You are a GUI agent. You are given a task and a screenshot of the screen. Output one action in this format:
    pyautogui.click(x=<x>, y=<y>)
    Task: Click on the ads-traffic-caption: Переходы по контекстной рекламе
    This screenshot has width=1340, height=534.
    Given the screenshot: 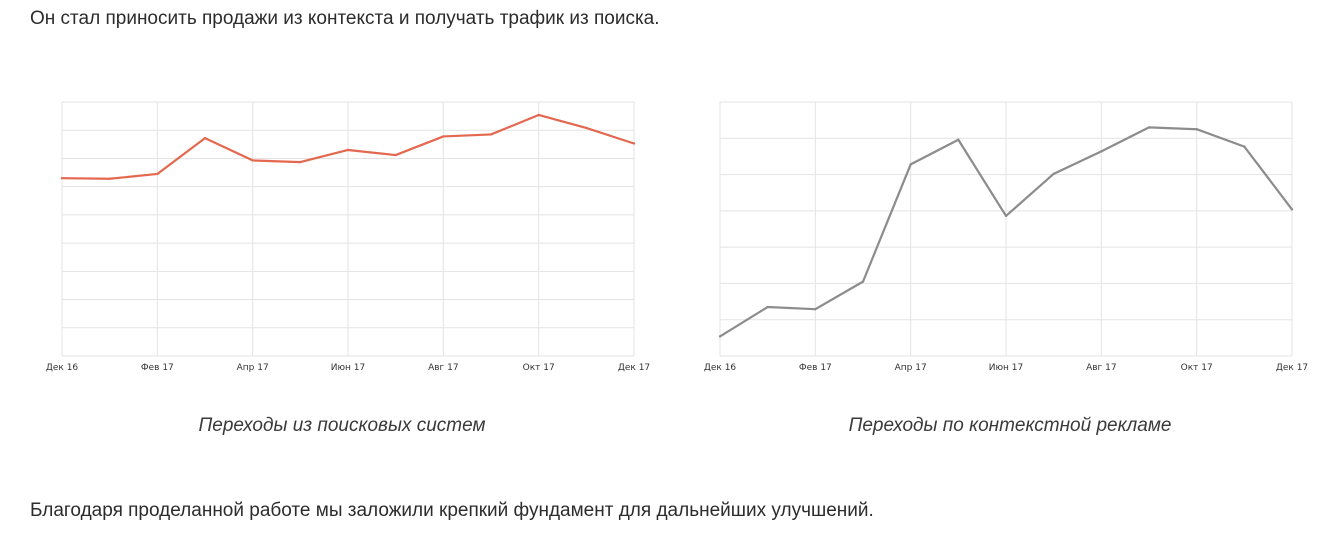 What is the action you would take?
    pyautogui.click(x=1010, y=425)
    